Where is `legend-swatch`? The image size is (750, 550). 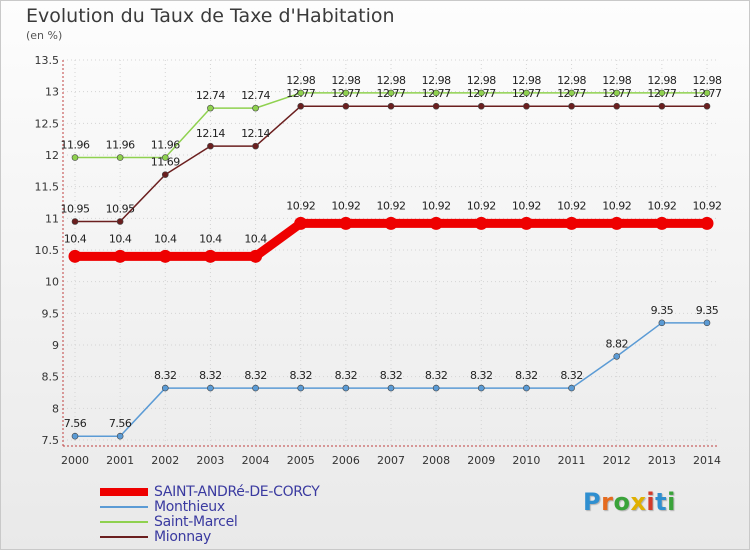 legend-swatch is located at coordinates (124, 507).